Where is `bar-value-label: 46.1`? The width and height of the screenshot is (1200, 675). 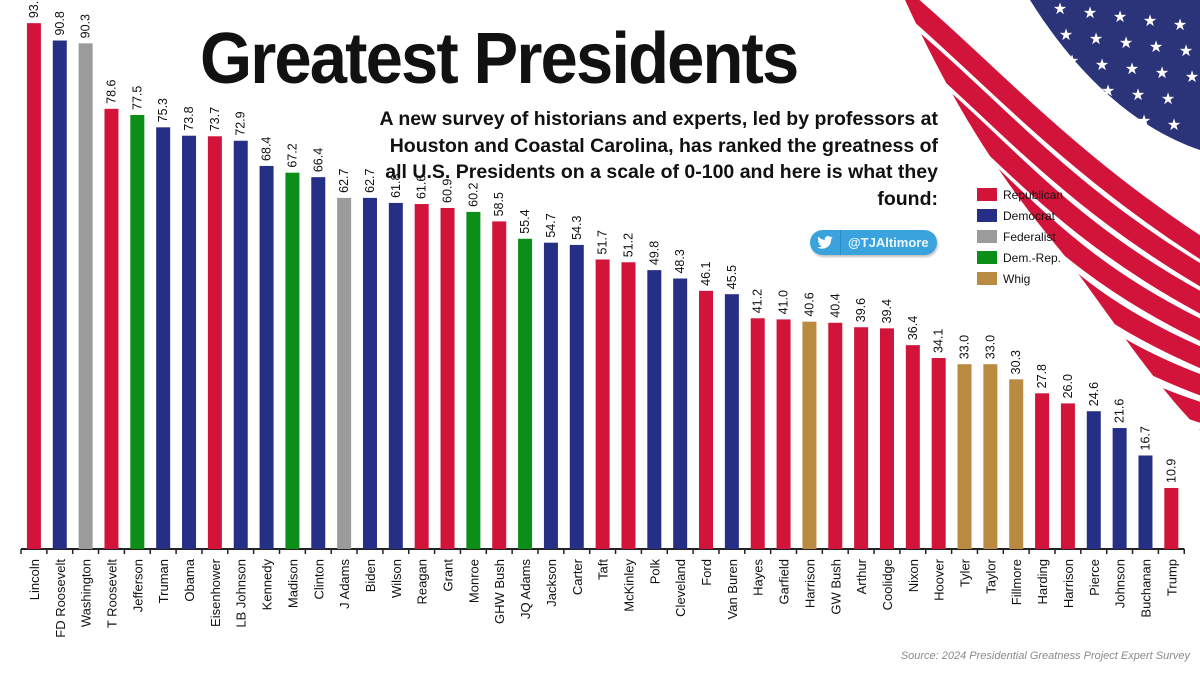
bar-value-label: 46.1 is located at coordinates (706, 273).